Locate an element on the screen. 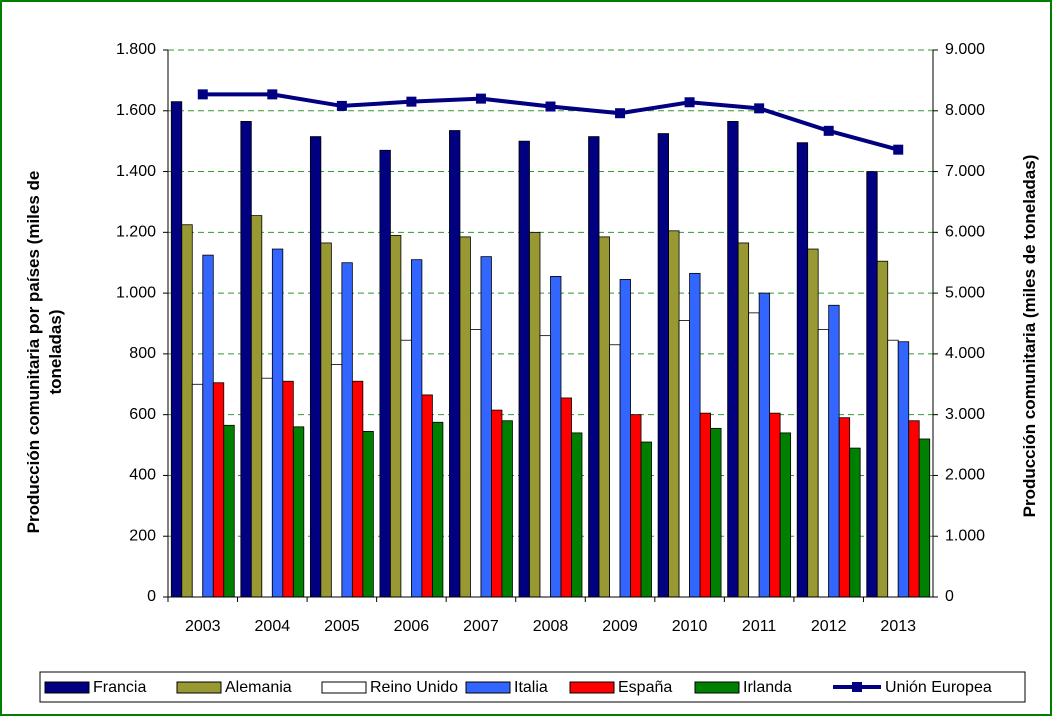  y-tick-label: 0 is located at coordinates (151, 596).